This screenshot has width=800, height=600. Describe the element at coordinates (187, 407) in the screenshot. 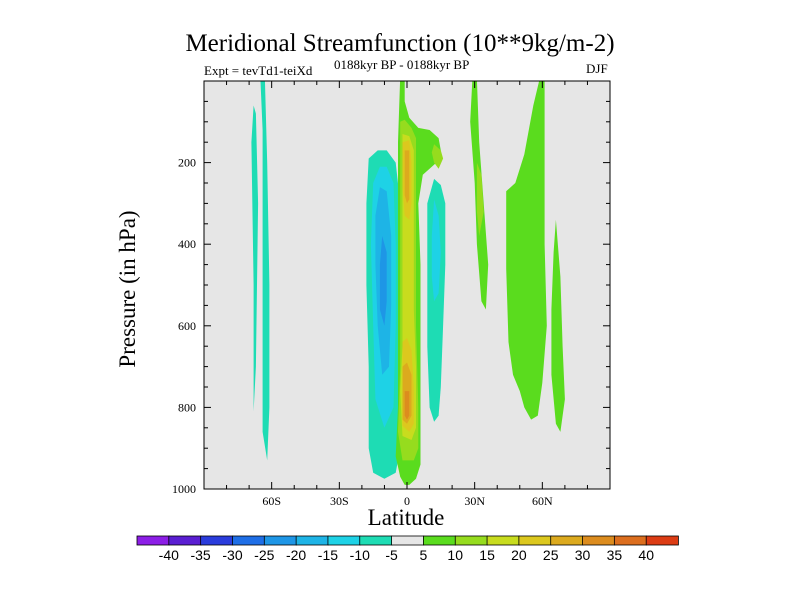

I see `y-tick-label: 800` at that location.